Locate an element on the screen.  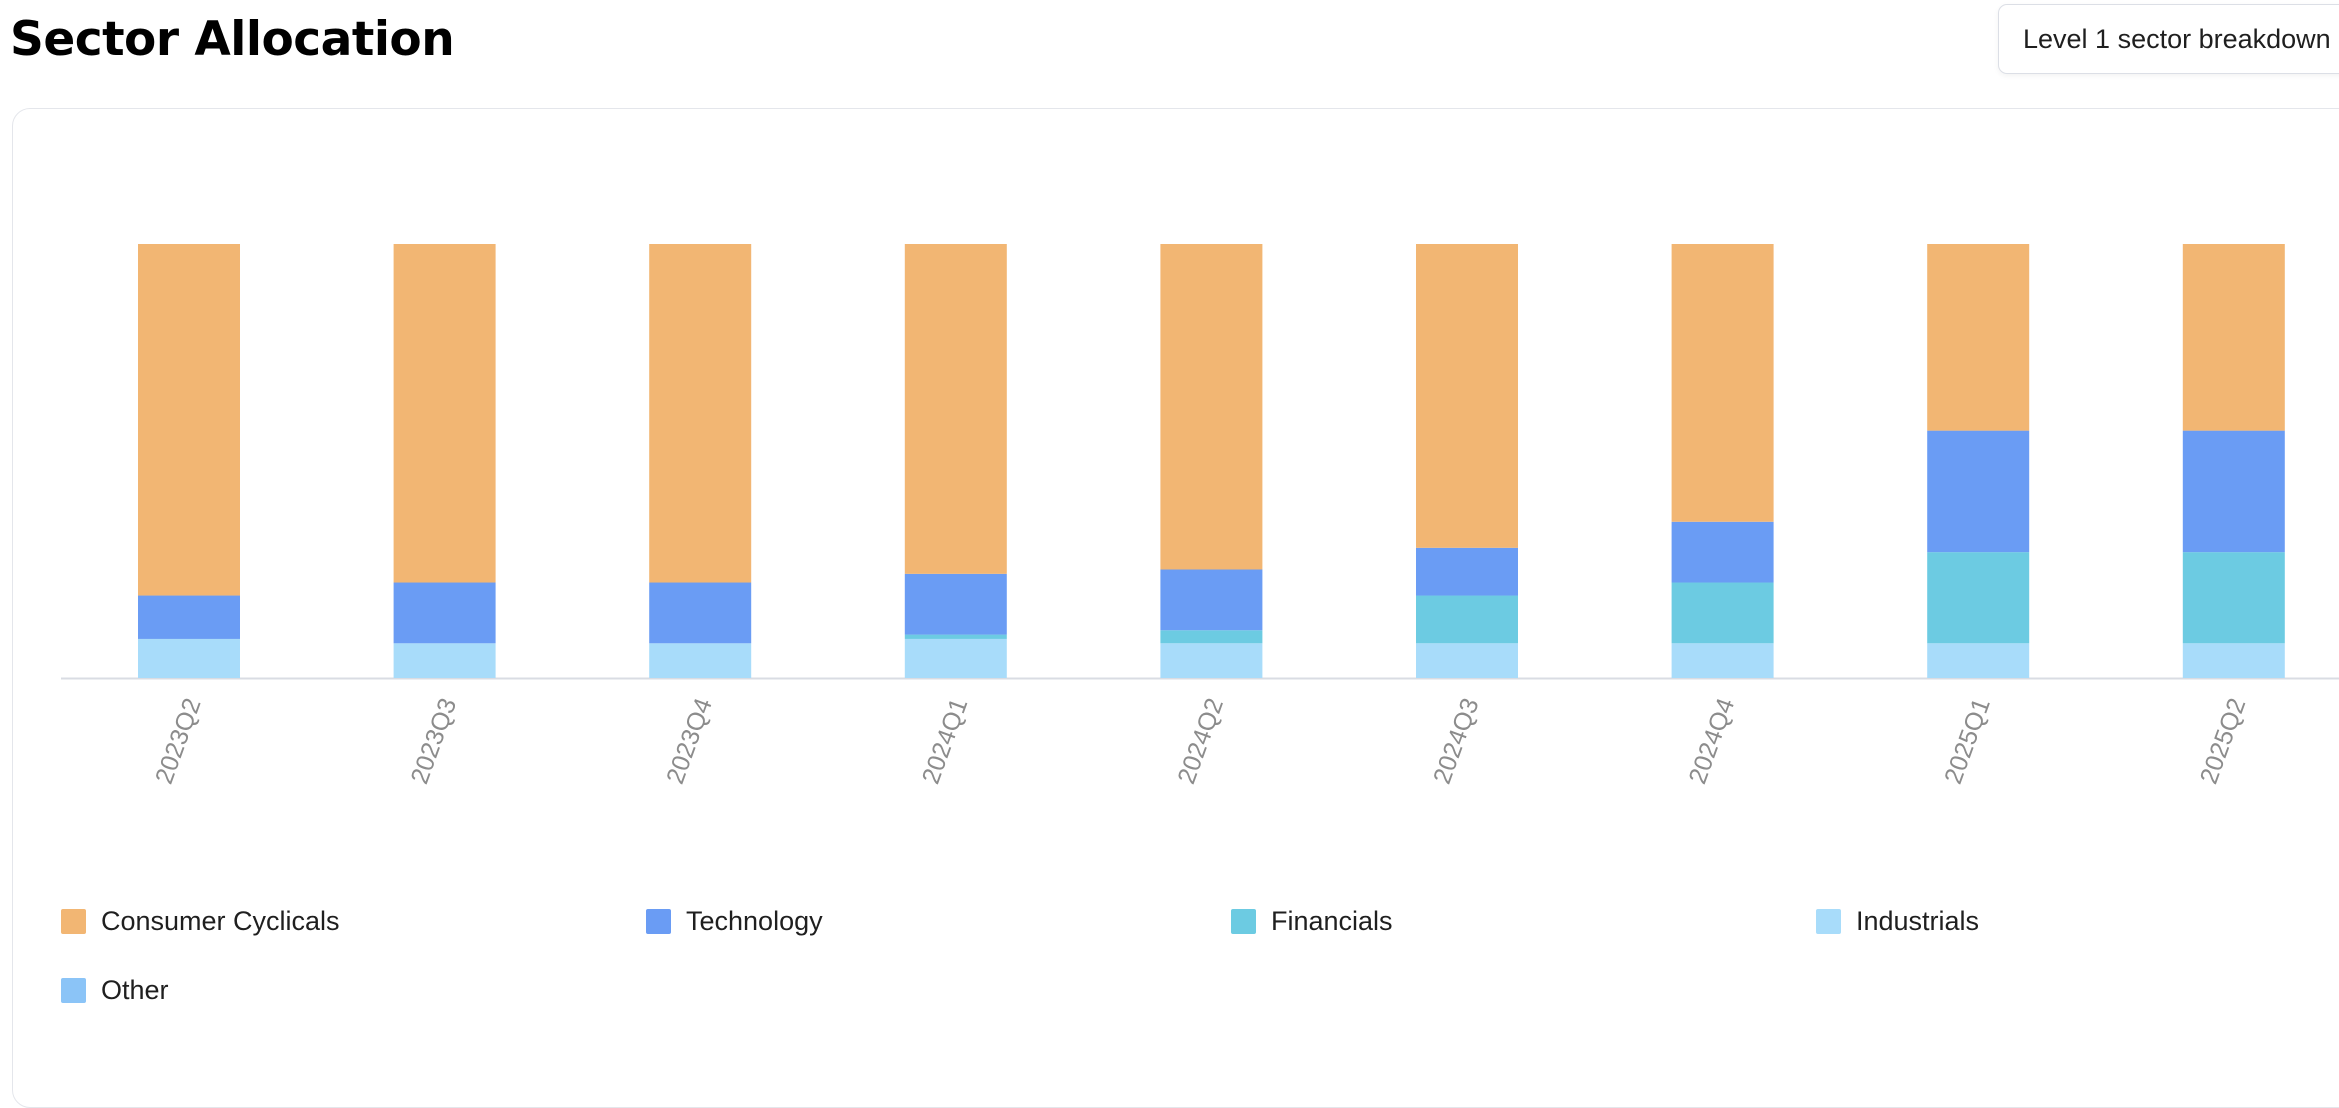
x-tick-label: 2025Q1 is located at coordinates (1967, 740).